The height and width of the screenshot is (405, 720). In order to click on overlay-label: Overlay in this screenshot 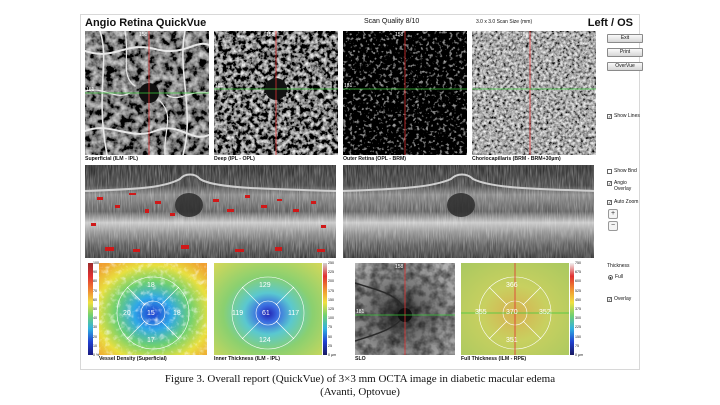, I will do `click(623, 299)`.